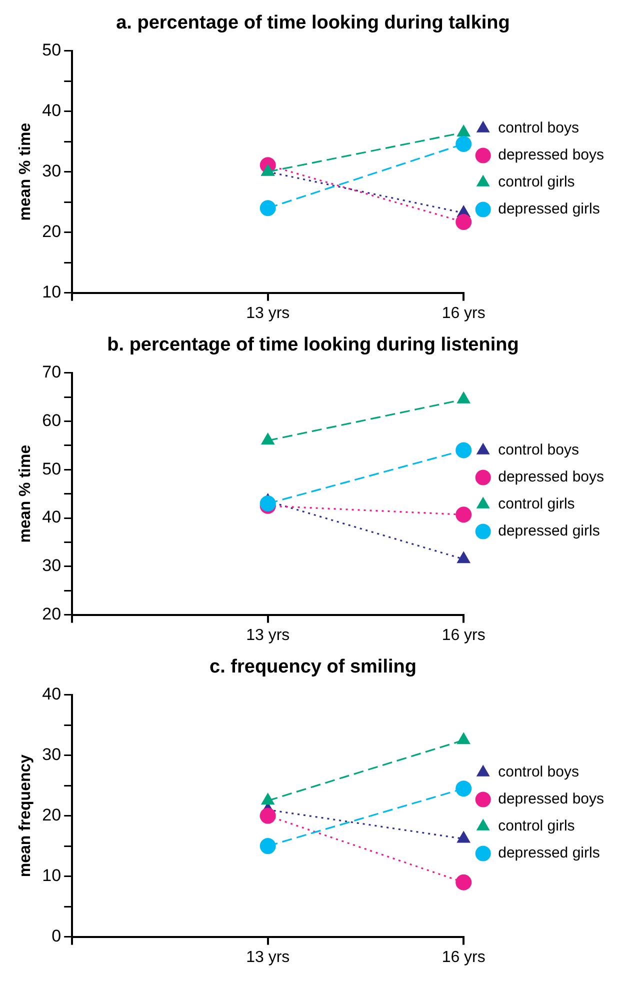 The height and width of the screenshot is (994, 632). What do you see at coordinates (25, 816) in the screenshot?
I see `y-axis-title: mean frequency` at bounding box center [25, 816].